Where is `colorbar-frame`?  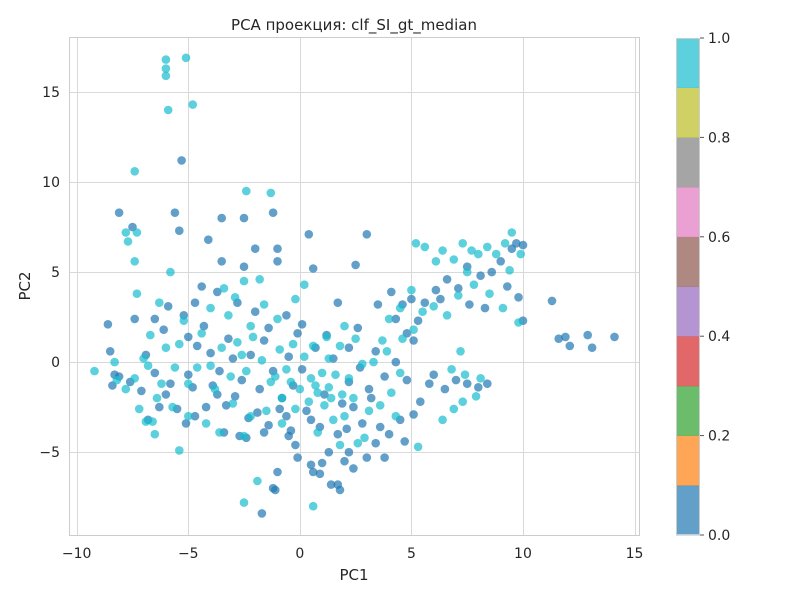 colorbar-frame is located at coordinates (688, 286).